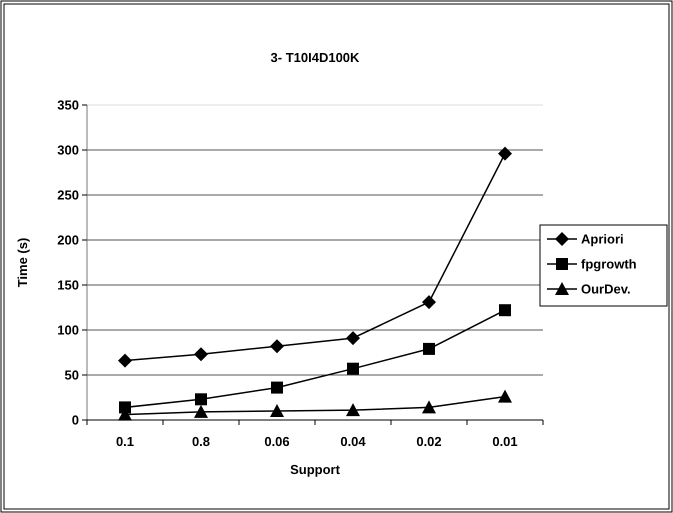  Describe the element at coordinates (429, 441) in the screenshot. I see `x-tick-label: 0.02` at that location.